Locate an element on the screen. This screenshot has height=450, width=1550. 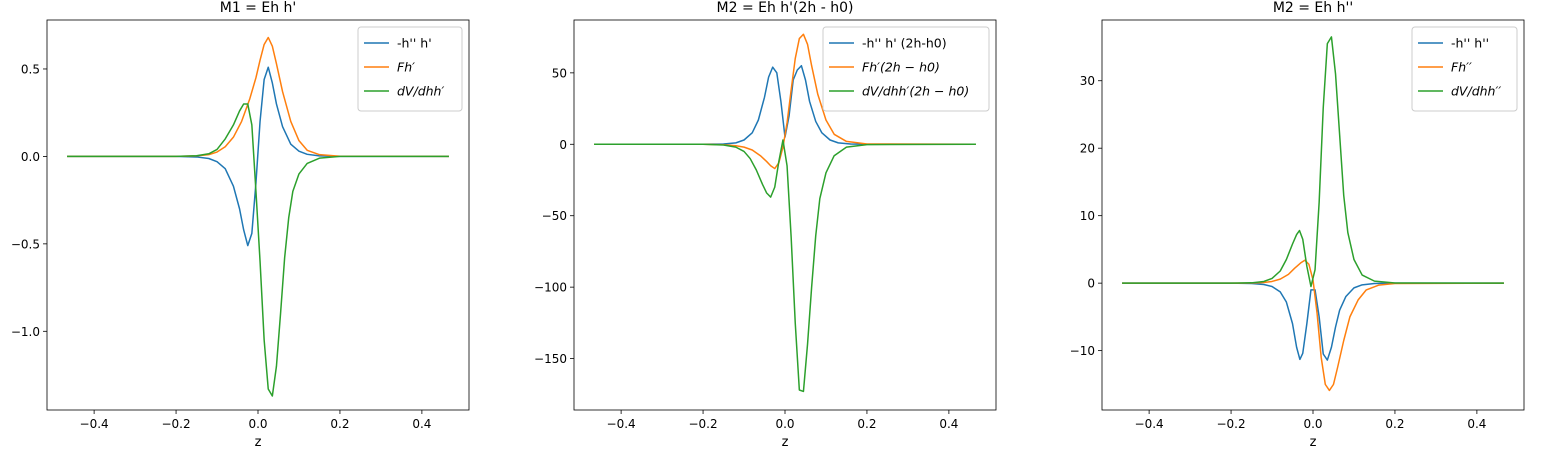
y-tick-label: 50 is located at coordinates (559, 73).